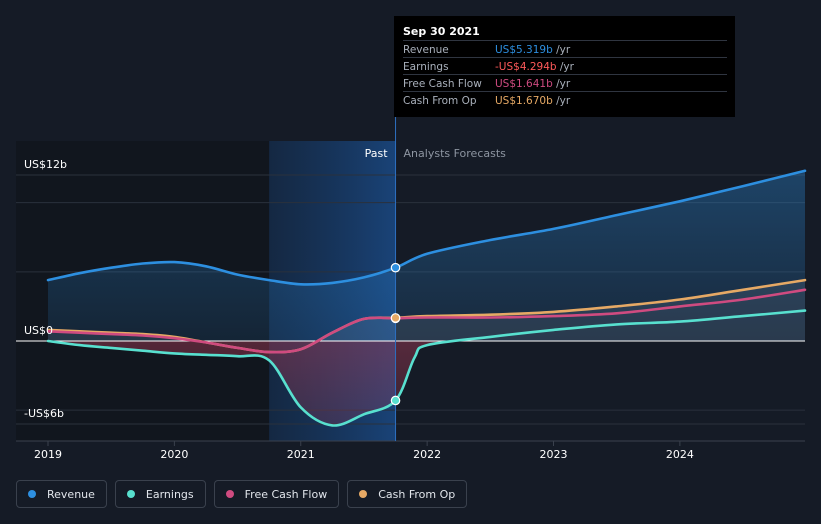 The width and height of the screenshot is (821, 524). I want to click on forecast-label: Analysts Forecasts, so click(455, 153).